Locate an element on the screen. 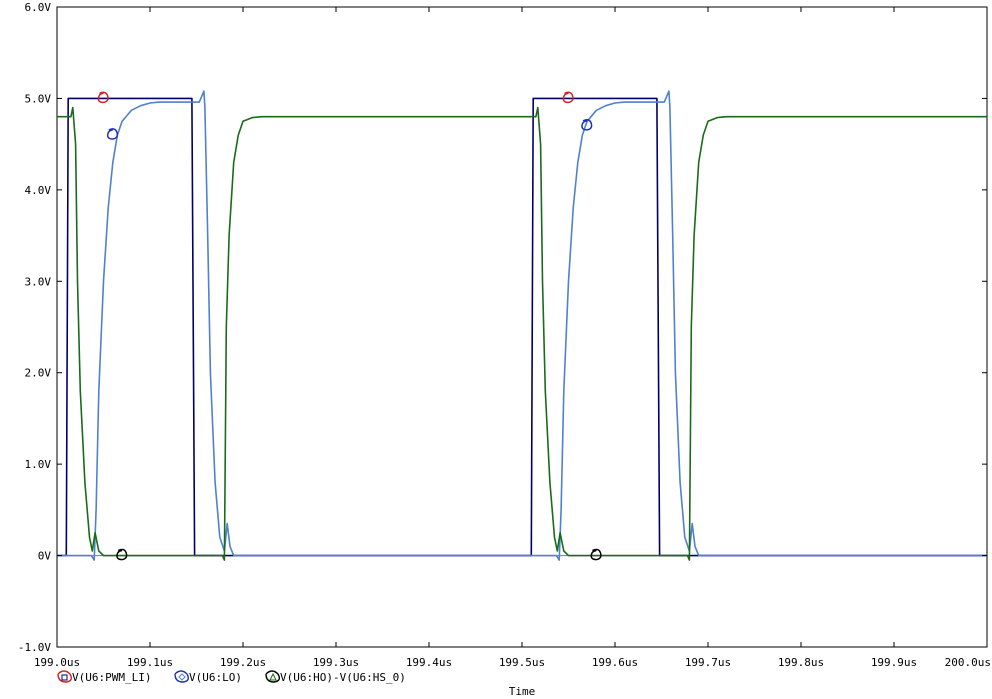 This screenshot has width=992, height=699. x-tick-label: 199.1us is located at coordinates (150, 662).